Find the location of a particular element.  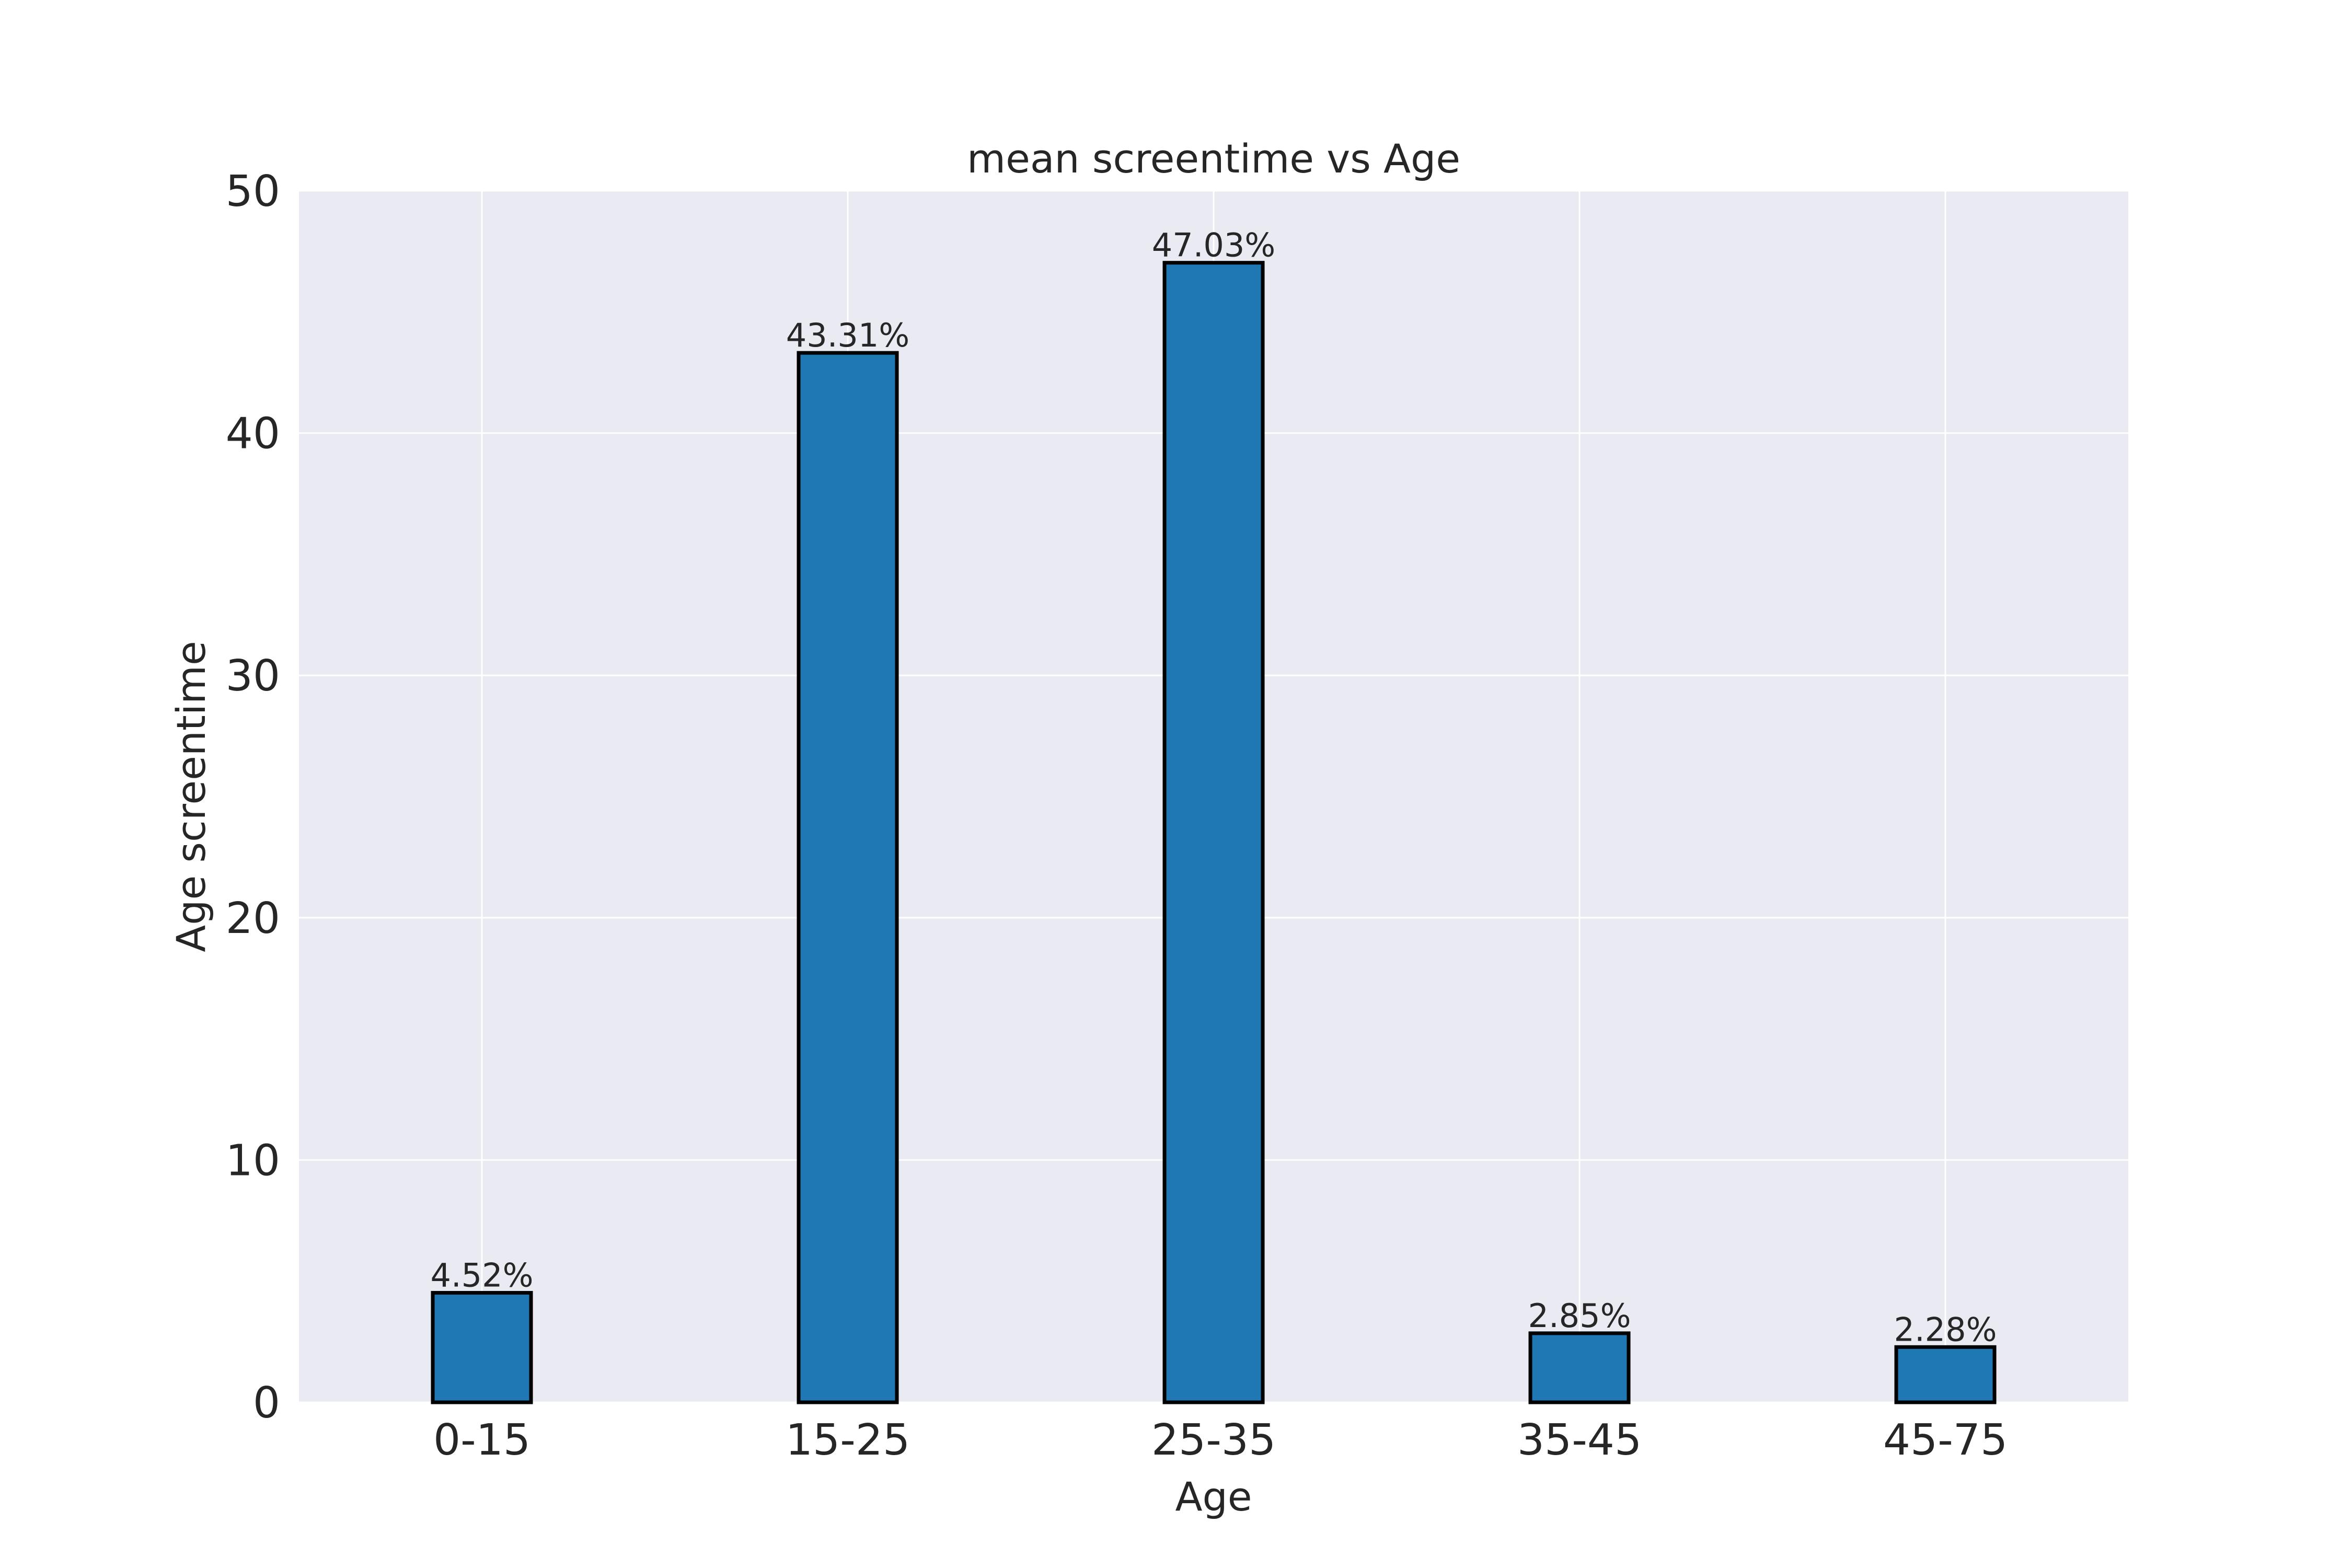

y-tick-label: 30 is located at coordinates (253, 676).